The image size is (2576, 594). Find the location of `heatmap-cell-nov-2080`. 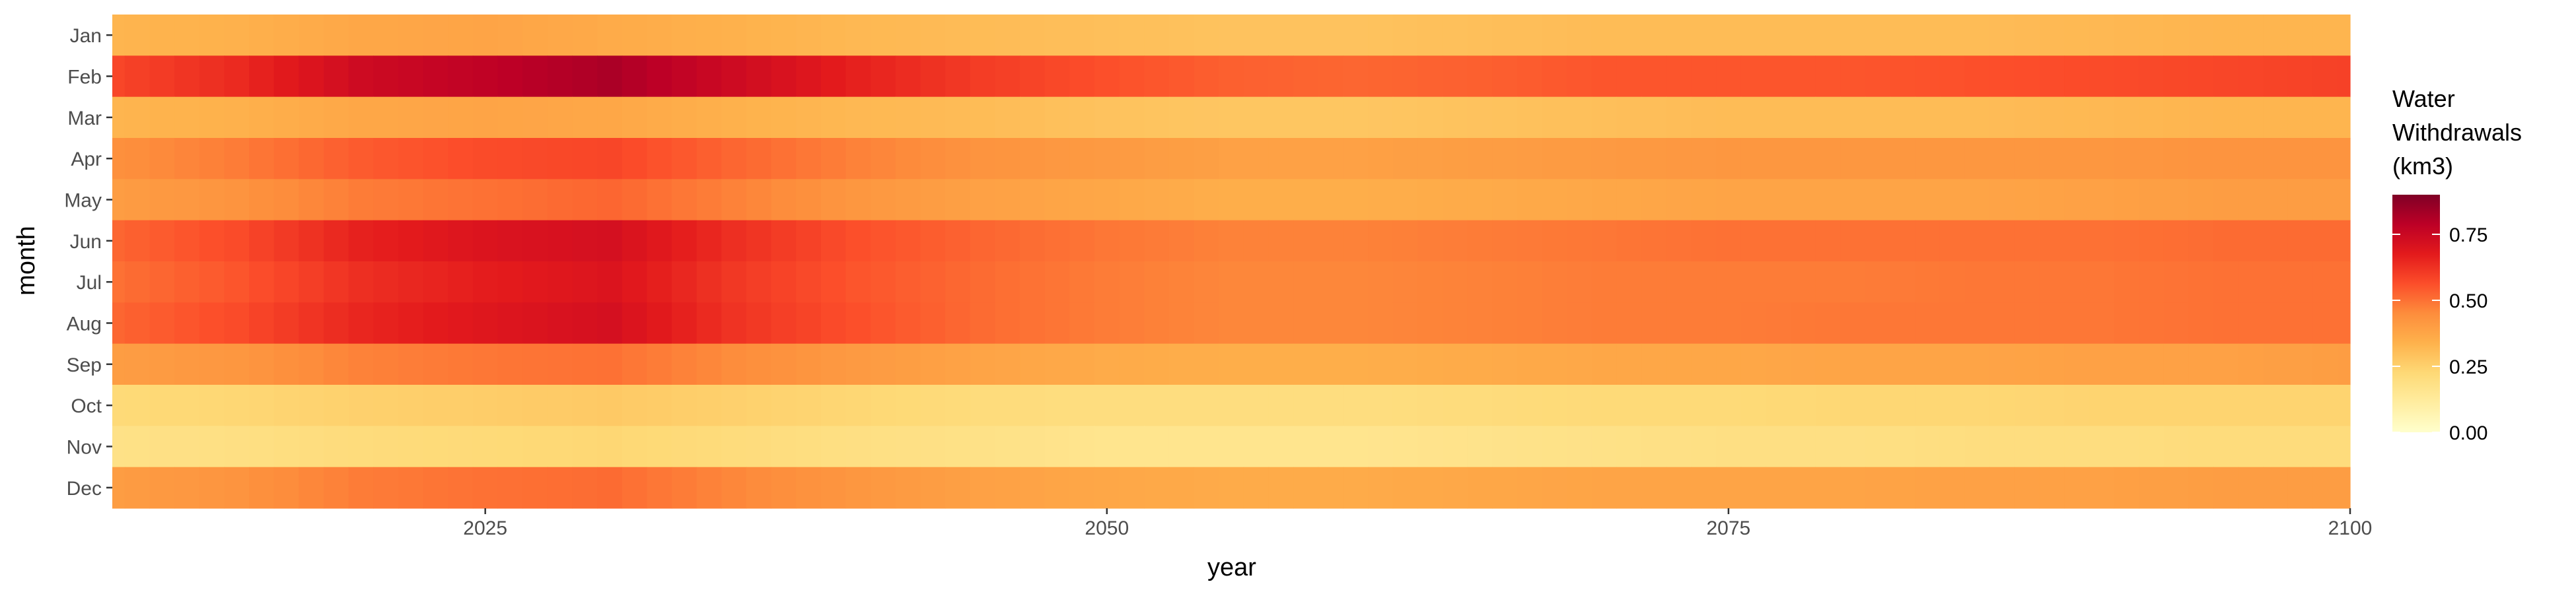

heatmap-cell-nov-2080 is located at coordinates (1853, 447).